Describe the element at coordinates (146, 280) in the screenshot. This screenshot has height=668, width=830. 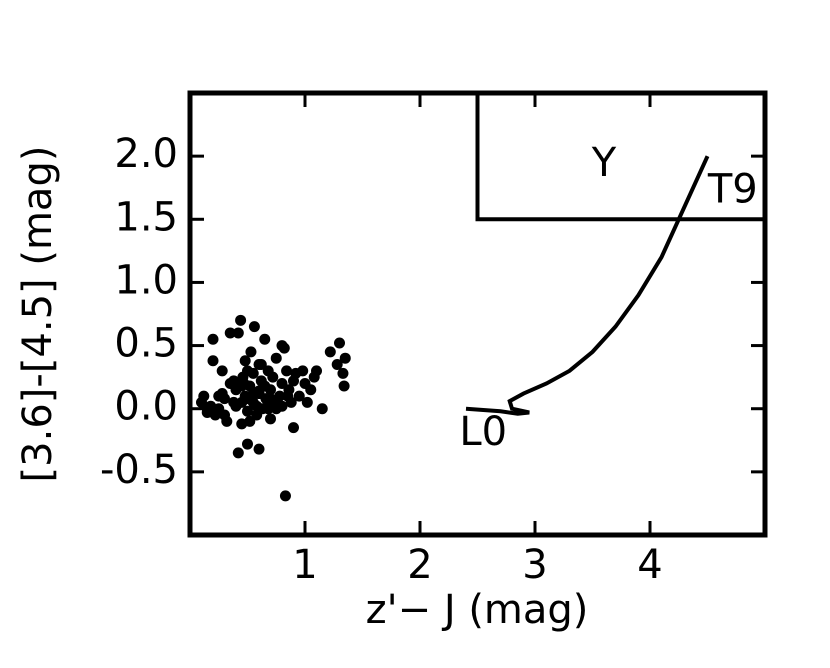
I see `y-tick-label: 1.0` at that location.